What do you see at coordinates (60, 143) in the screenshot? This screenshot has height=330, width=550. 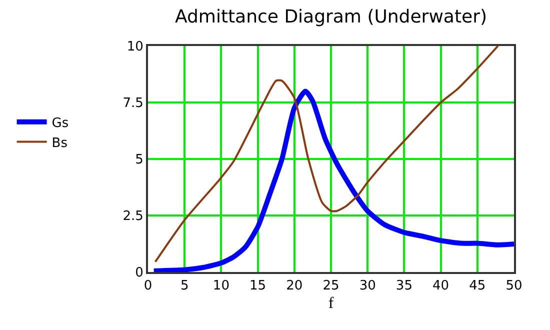 I see `legend-label: Bs` at bounding box center [60, 143].